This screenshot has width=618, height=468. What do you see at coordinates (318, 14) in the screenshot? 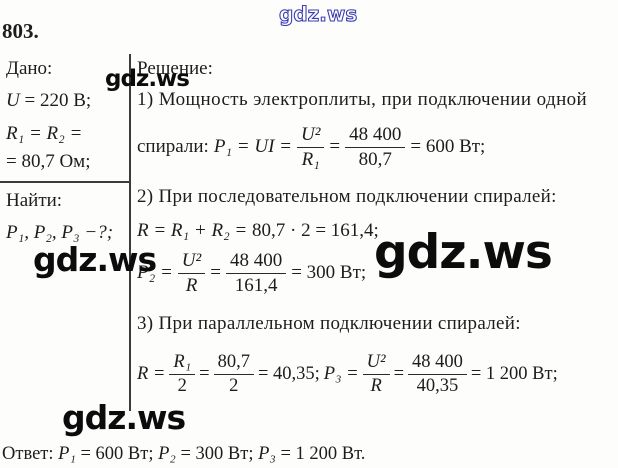
I see `watermark-top: gdz.ws` at bounding box center [318, 14].